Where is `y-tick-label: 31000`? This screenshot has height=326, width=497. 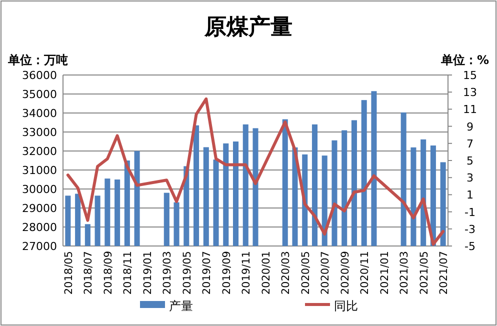 y-tick-label: 31000 is located at coordinates (39, 170).